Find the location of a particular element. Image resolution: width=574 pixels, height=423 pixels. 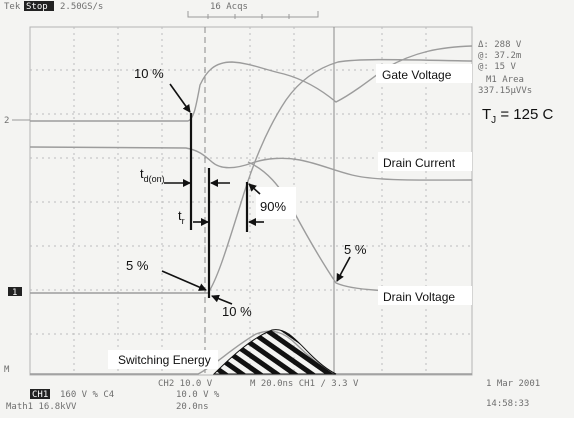

header-brand: Tek is located at coordinates (12, 7).